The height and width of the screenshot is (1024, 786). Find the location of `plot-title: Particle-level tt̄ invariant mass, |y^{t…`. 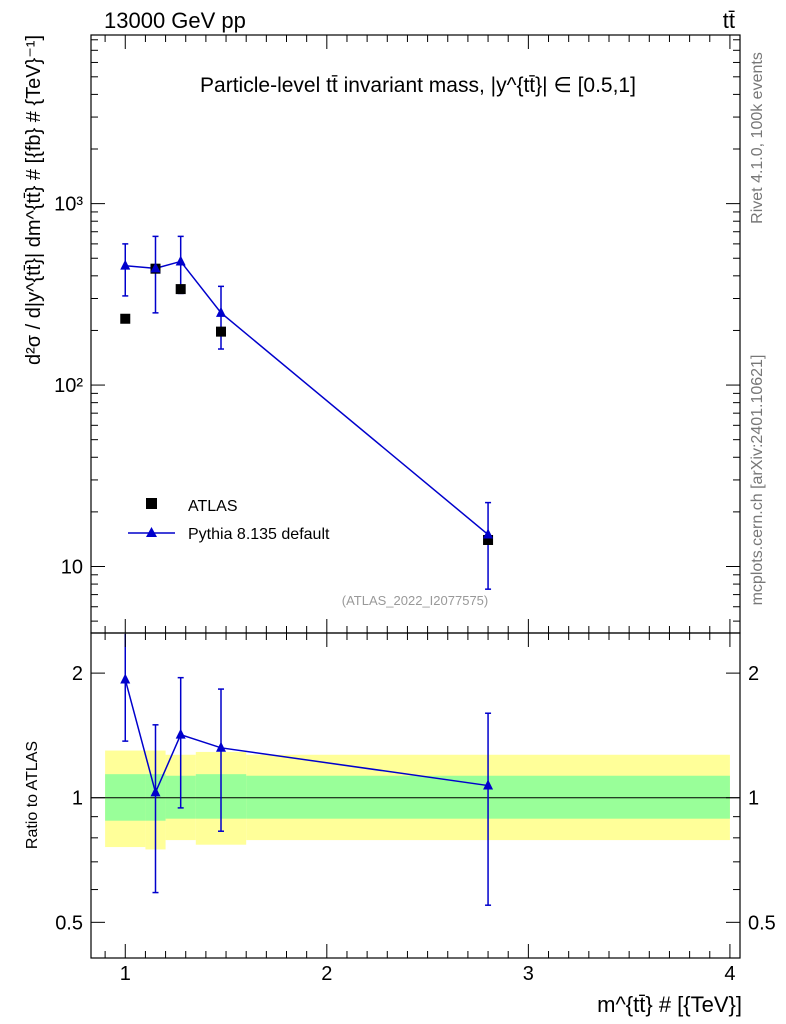

plot-title: Particle-level tt̄ invariant mass, |y^{t… is located at coordinates (418, 85).